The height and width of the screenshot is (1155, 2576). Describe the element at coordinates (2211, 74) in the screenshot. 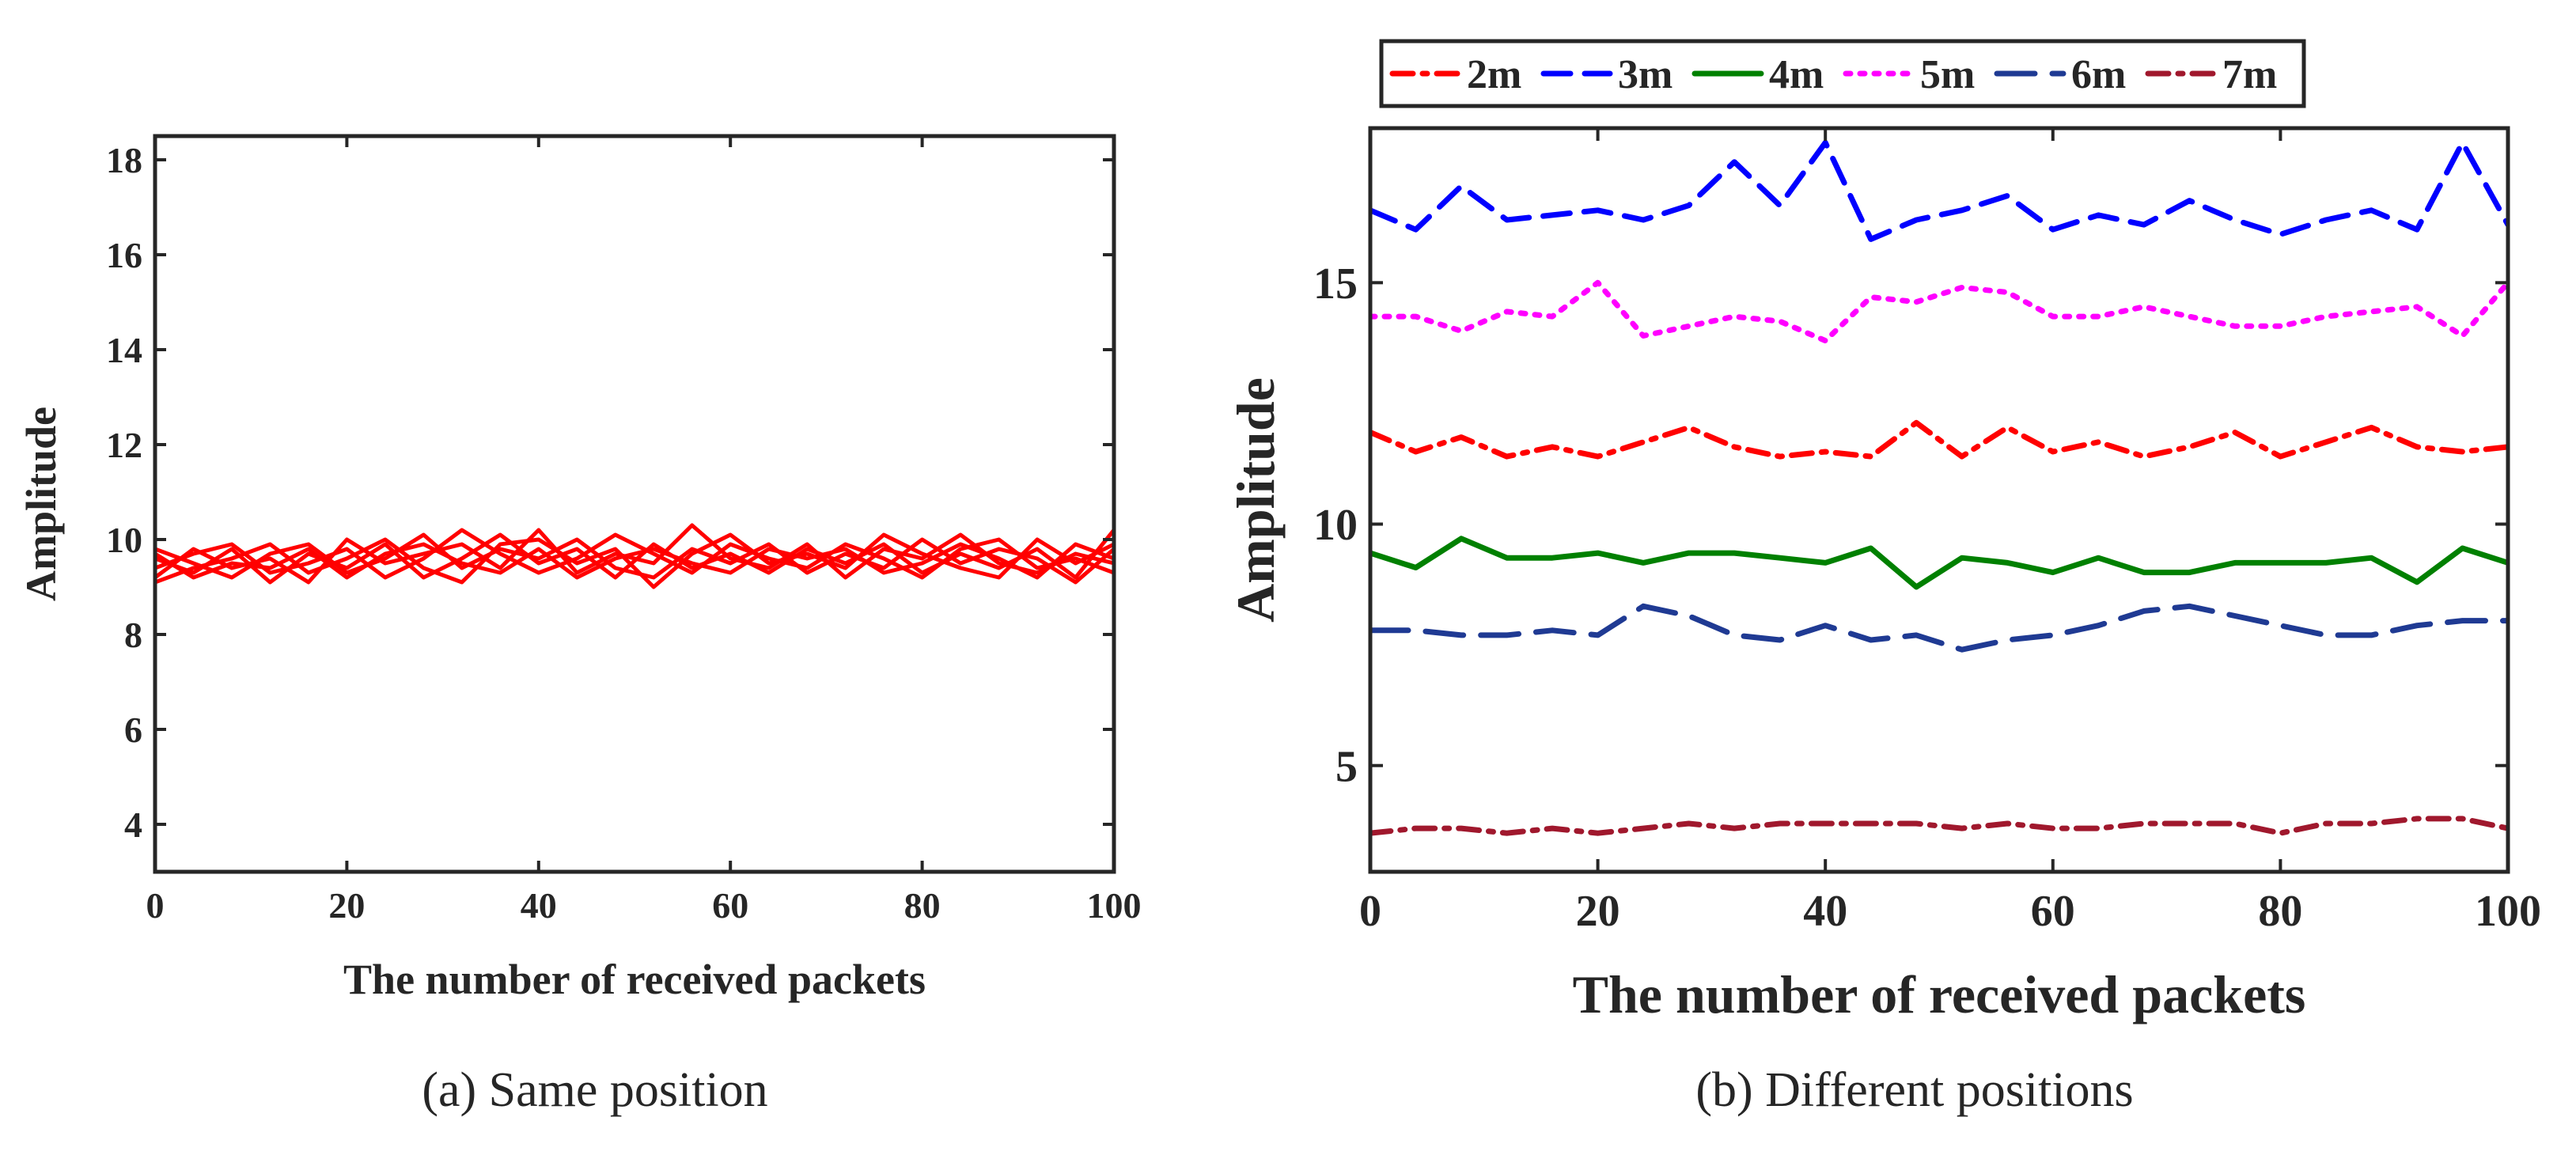

I see `legend-item-7m: 7m` at that location.